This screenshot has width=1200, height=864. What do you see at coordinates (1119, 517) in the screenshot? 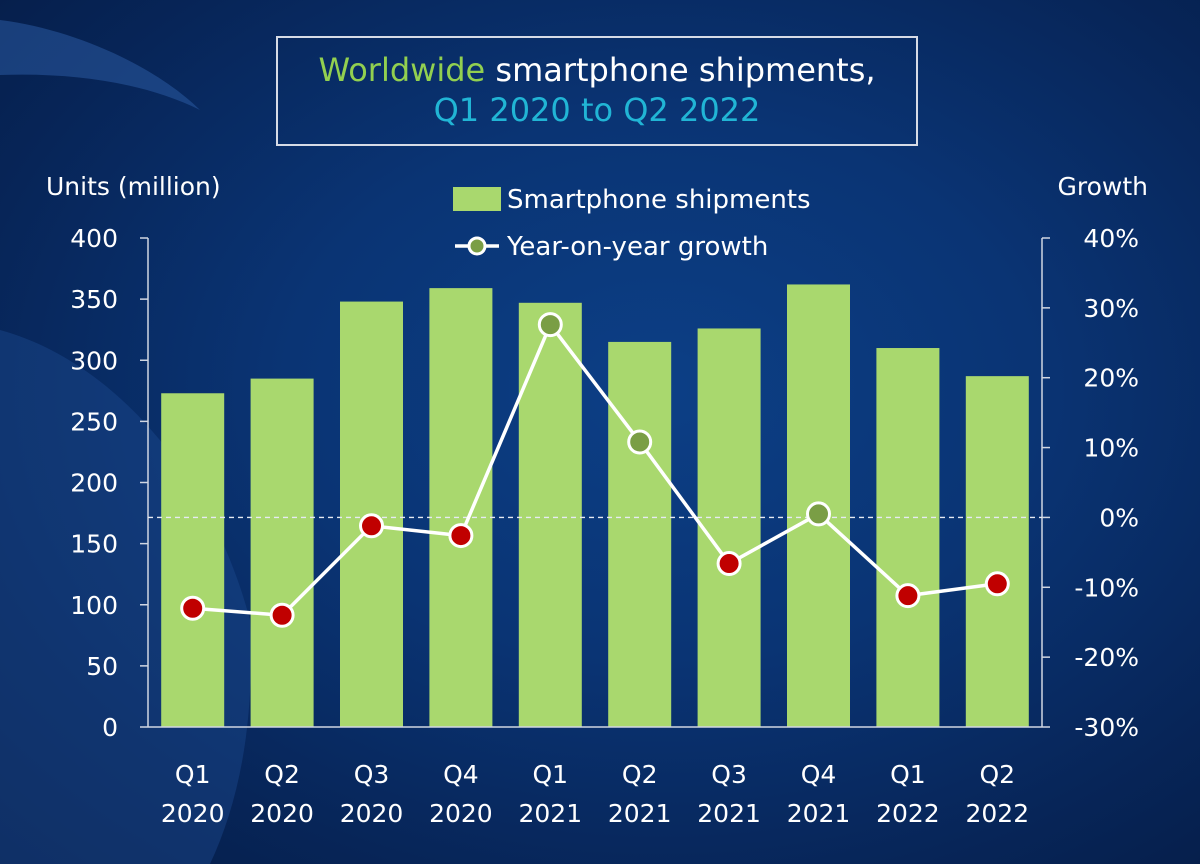
I see `right-tick-label: 0%` at bounding box center [1119, 517].